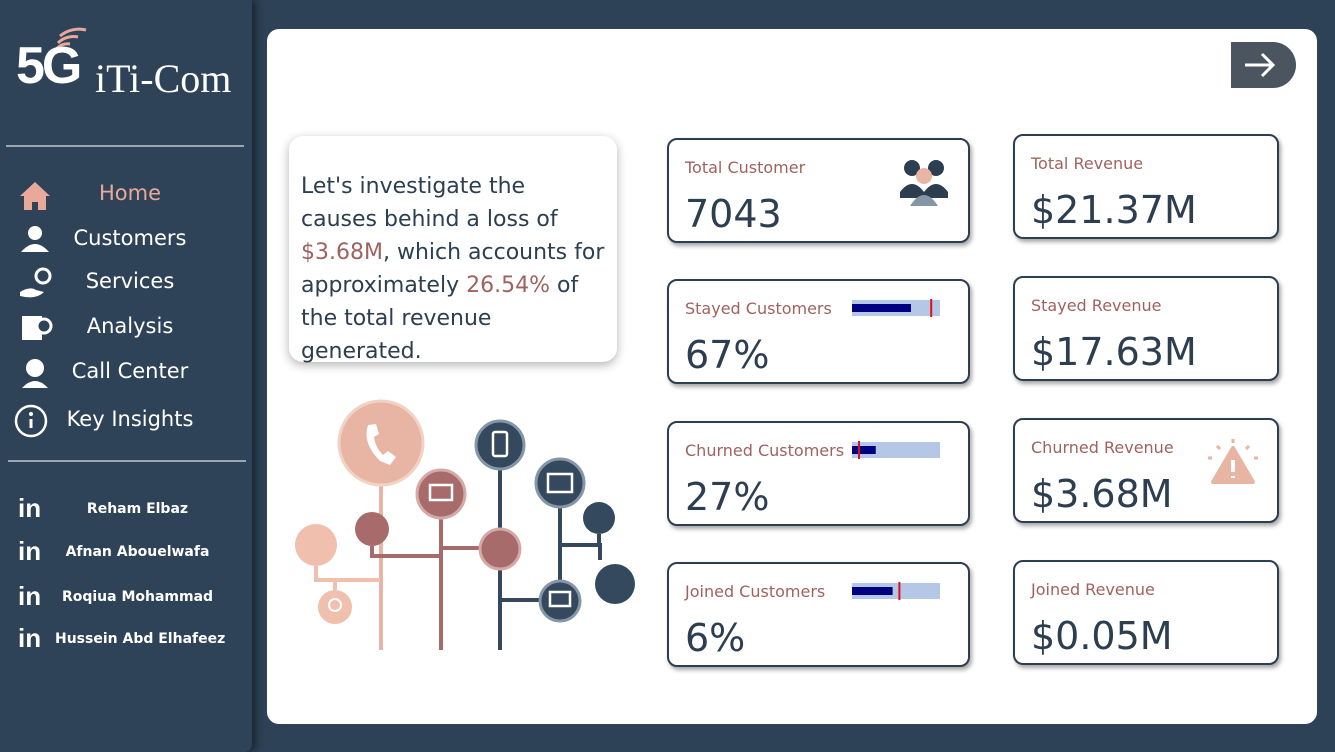  What do you see at coordinates (130, 371) in the screenshot?
I see `nav-item: Call Center` at bounding box center [130, 371].